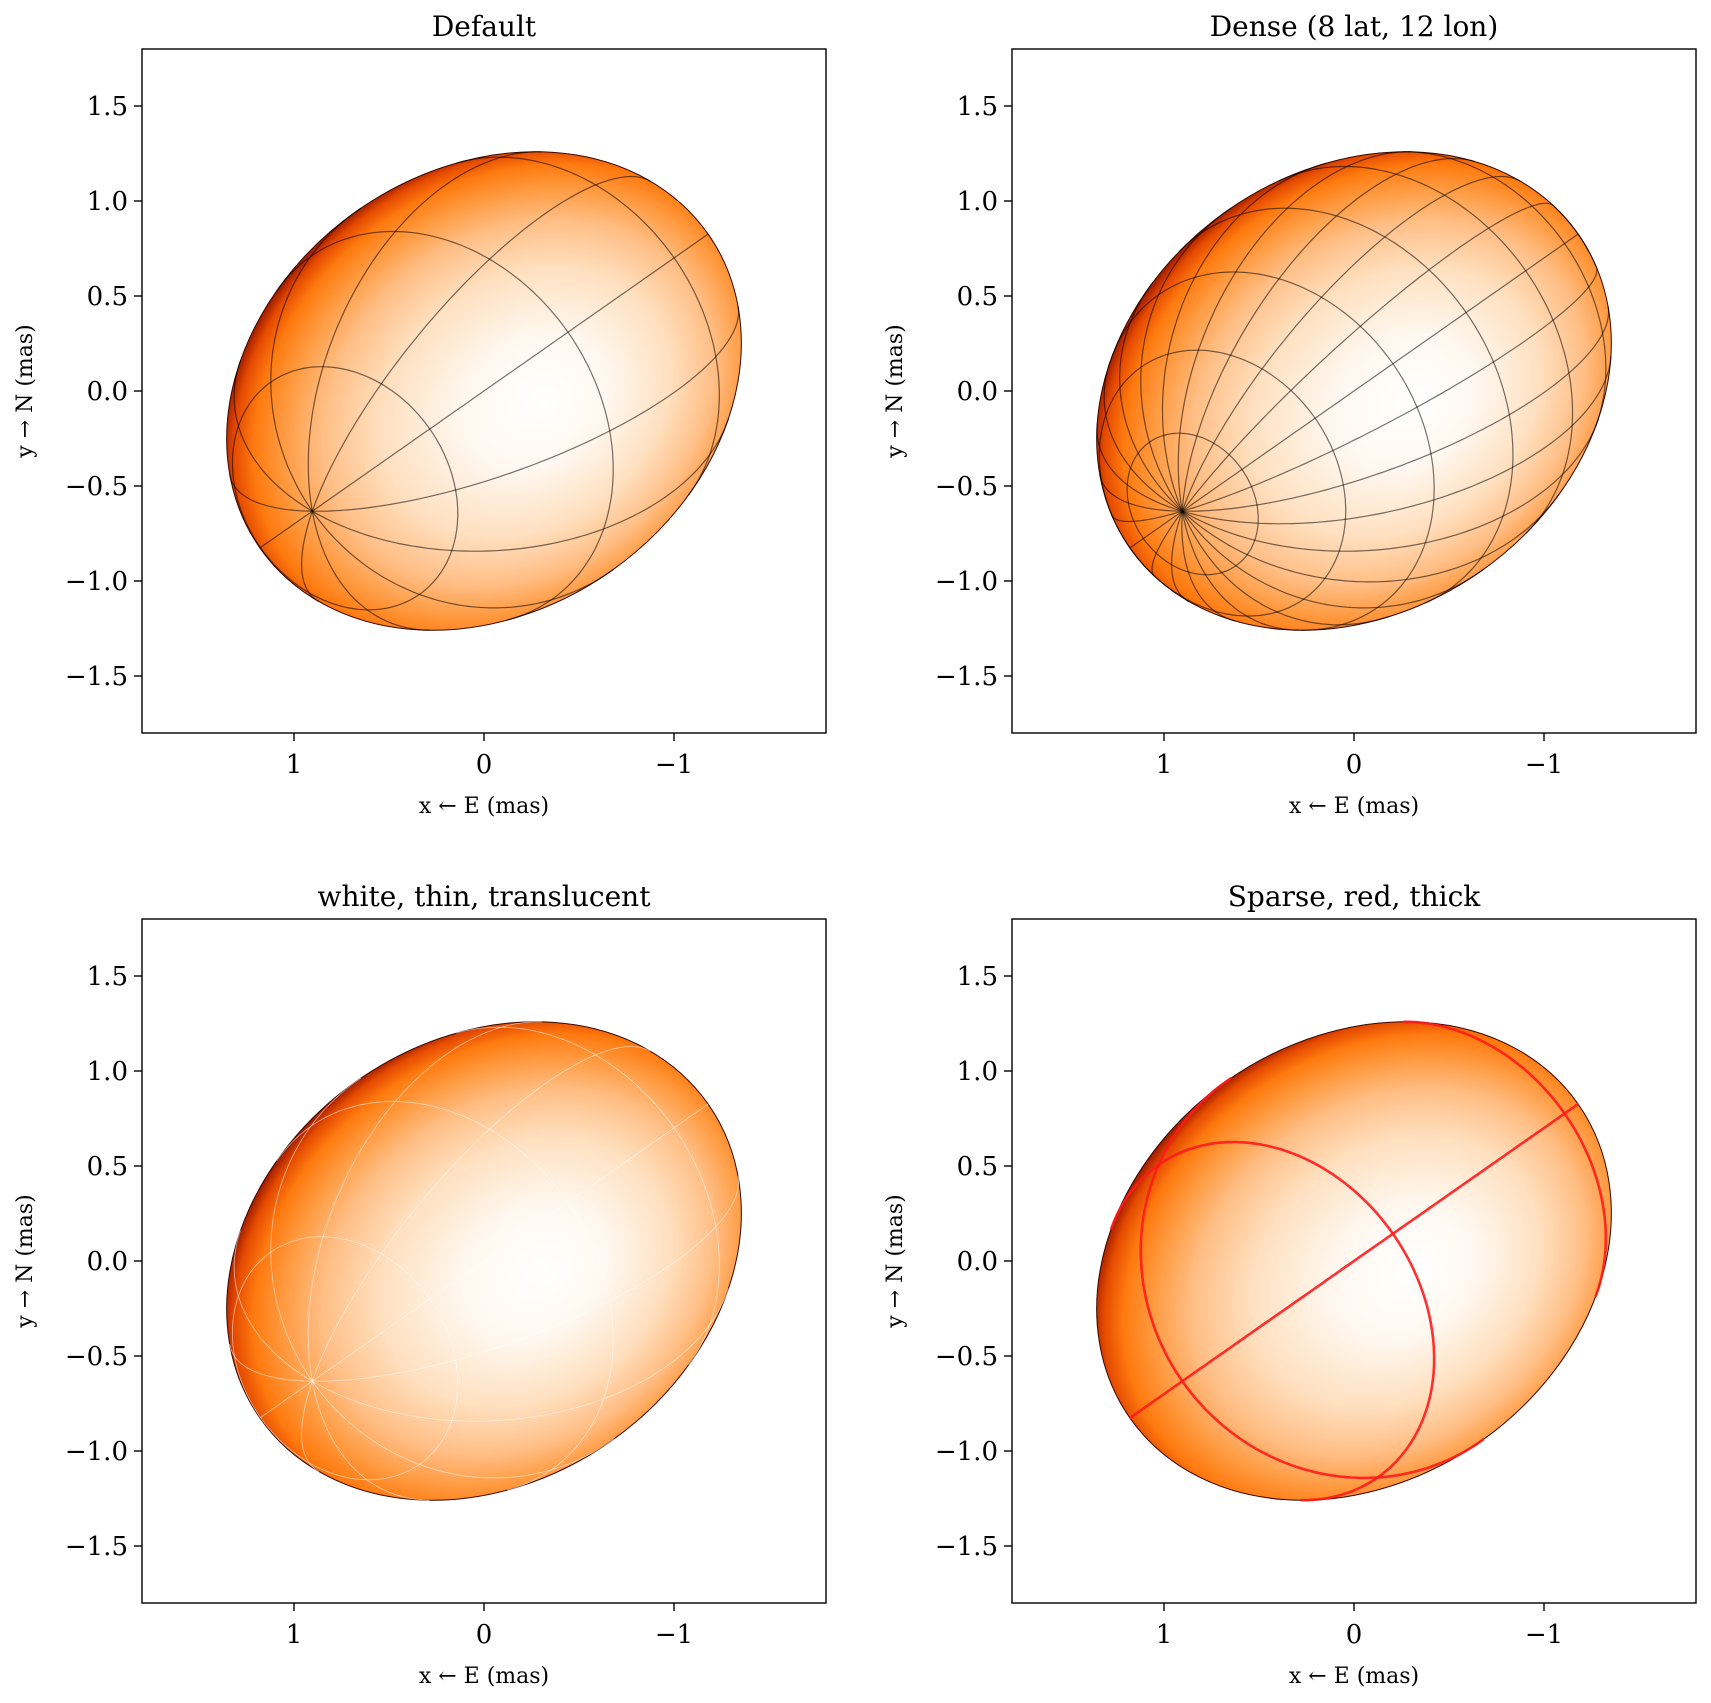  What do you see at coordinates (484, 26) in the screenshot?
I see `chart-title: Default` at bounding box center [484, 26].